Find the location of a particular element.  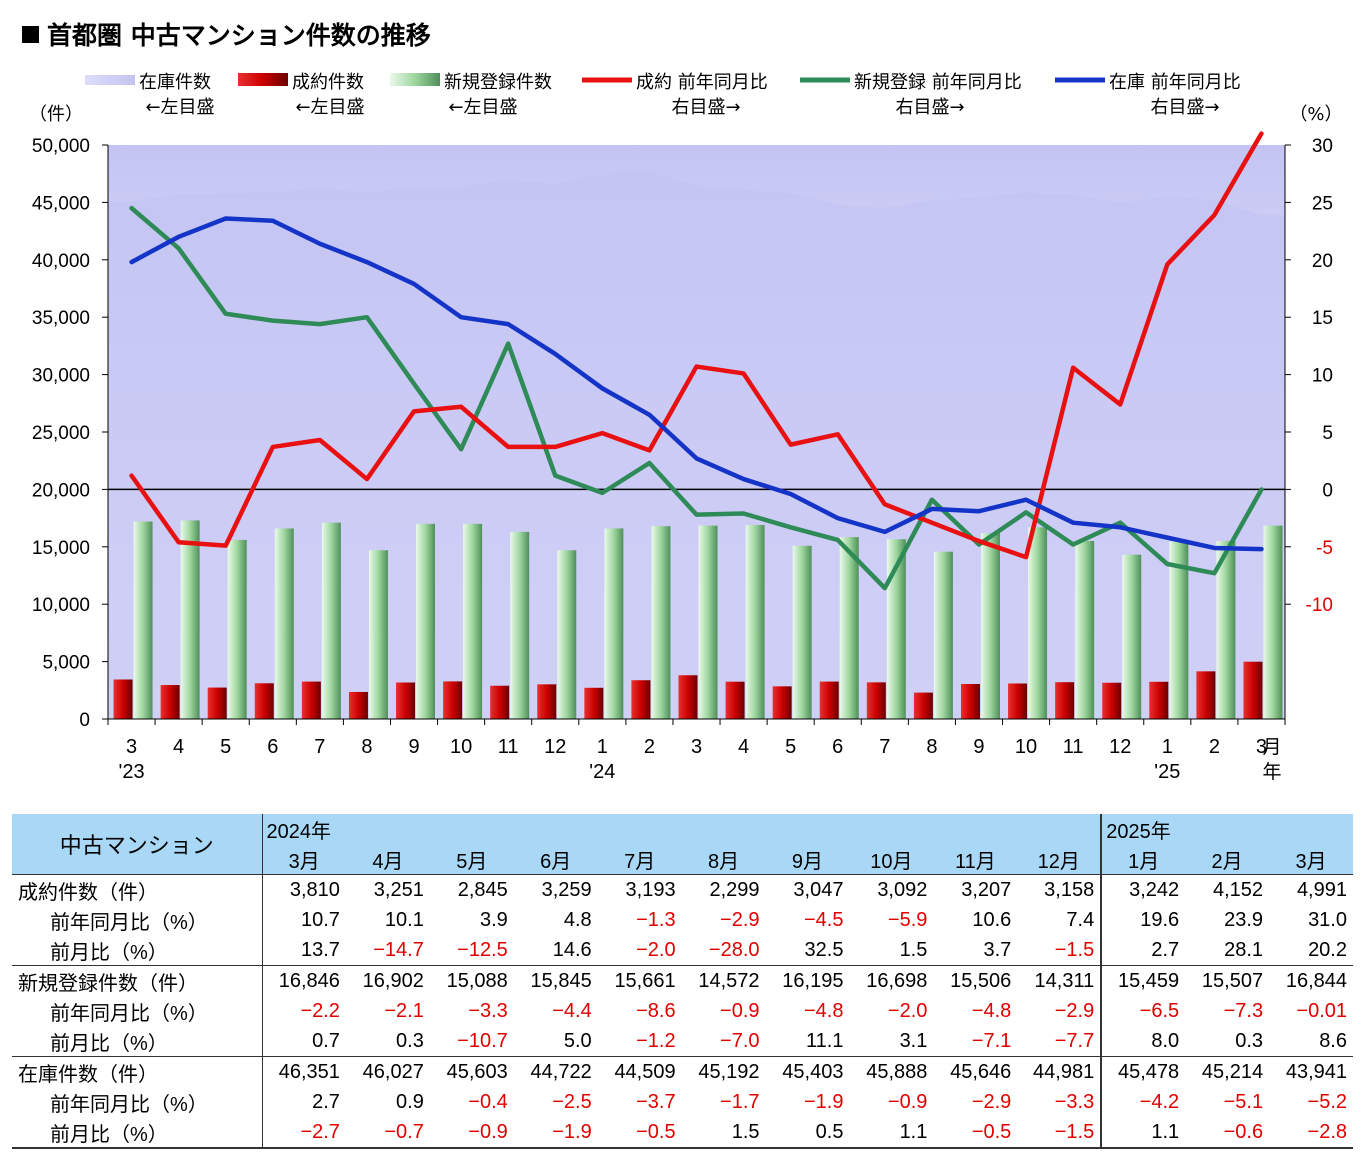

right-tick-label: -5 is located at coordinates (1324, 548).